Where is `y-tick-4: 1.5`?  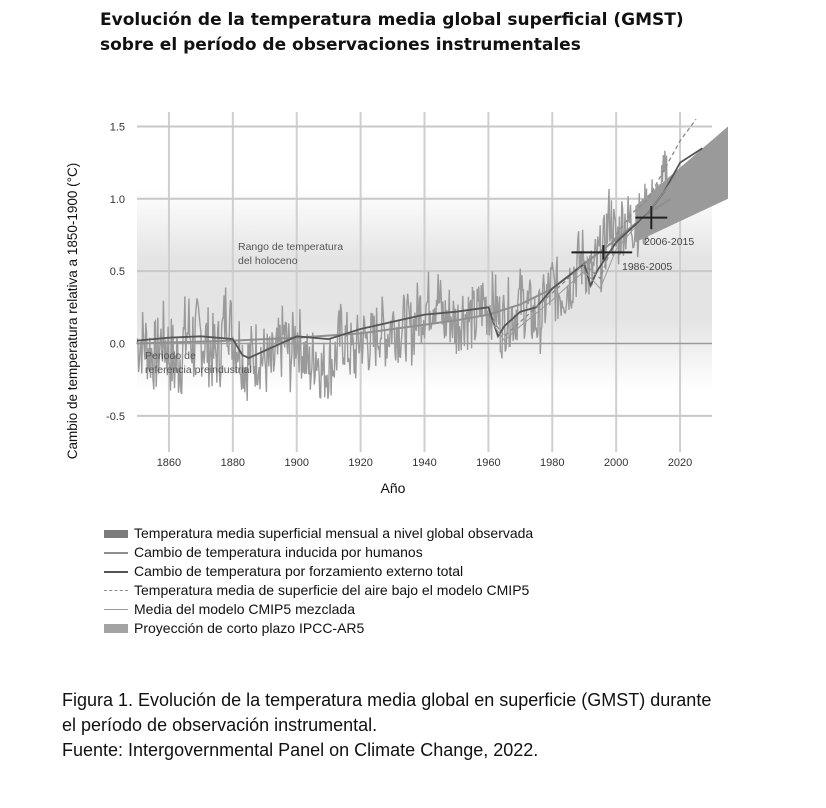 y-tick-4: 1.5 is located at coordinates (117, 127).